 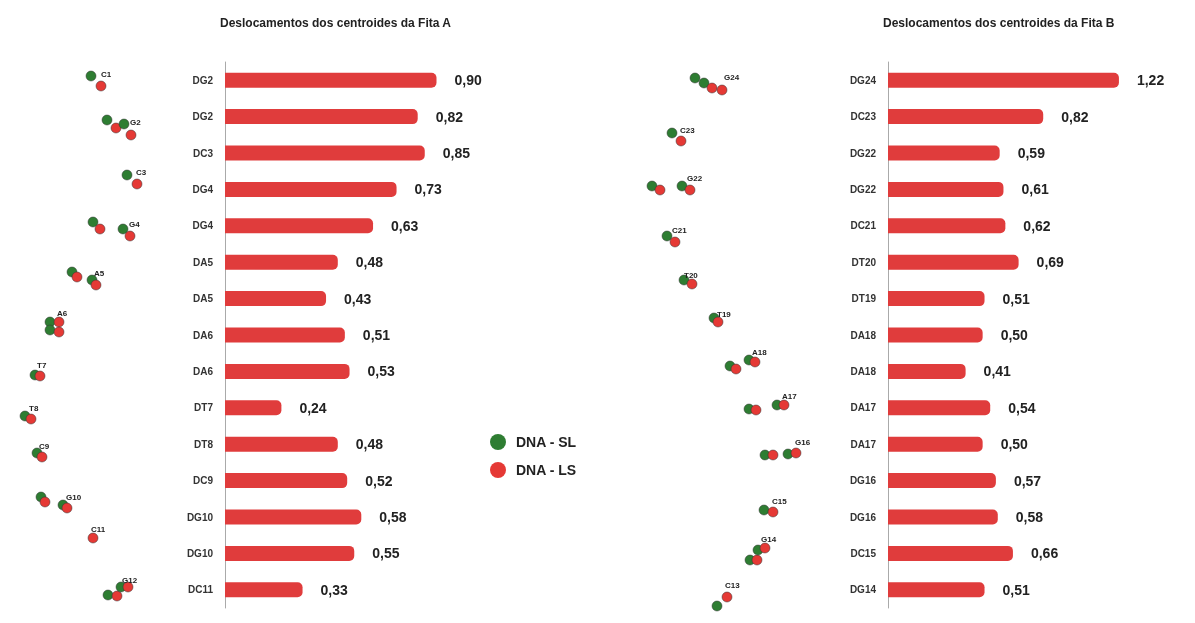 I want to click on text: A5, so click(x=99, y=273).